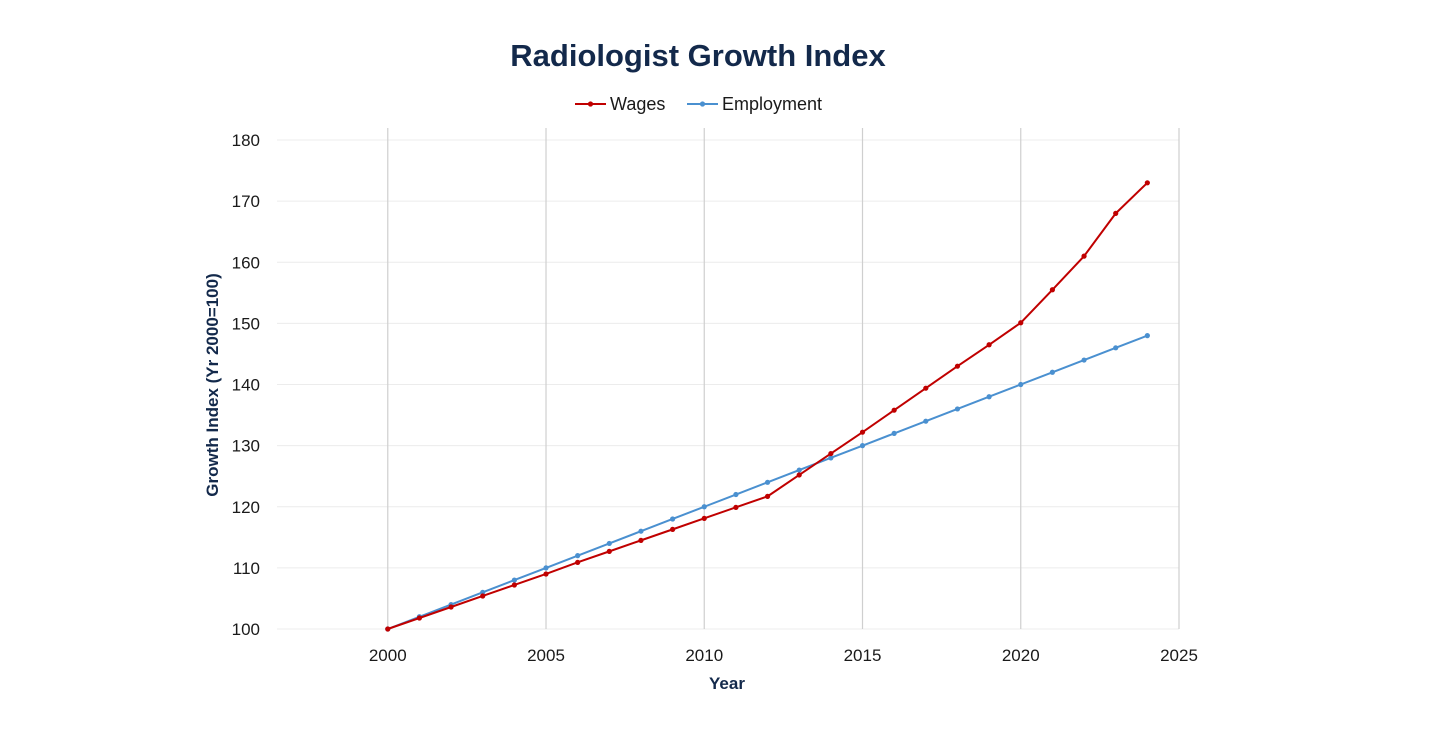  Describe the element at coordinates (514, 580) in the screenshot. I see `data-point-employment-2004` at that location.